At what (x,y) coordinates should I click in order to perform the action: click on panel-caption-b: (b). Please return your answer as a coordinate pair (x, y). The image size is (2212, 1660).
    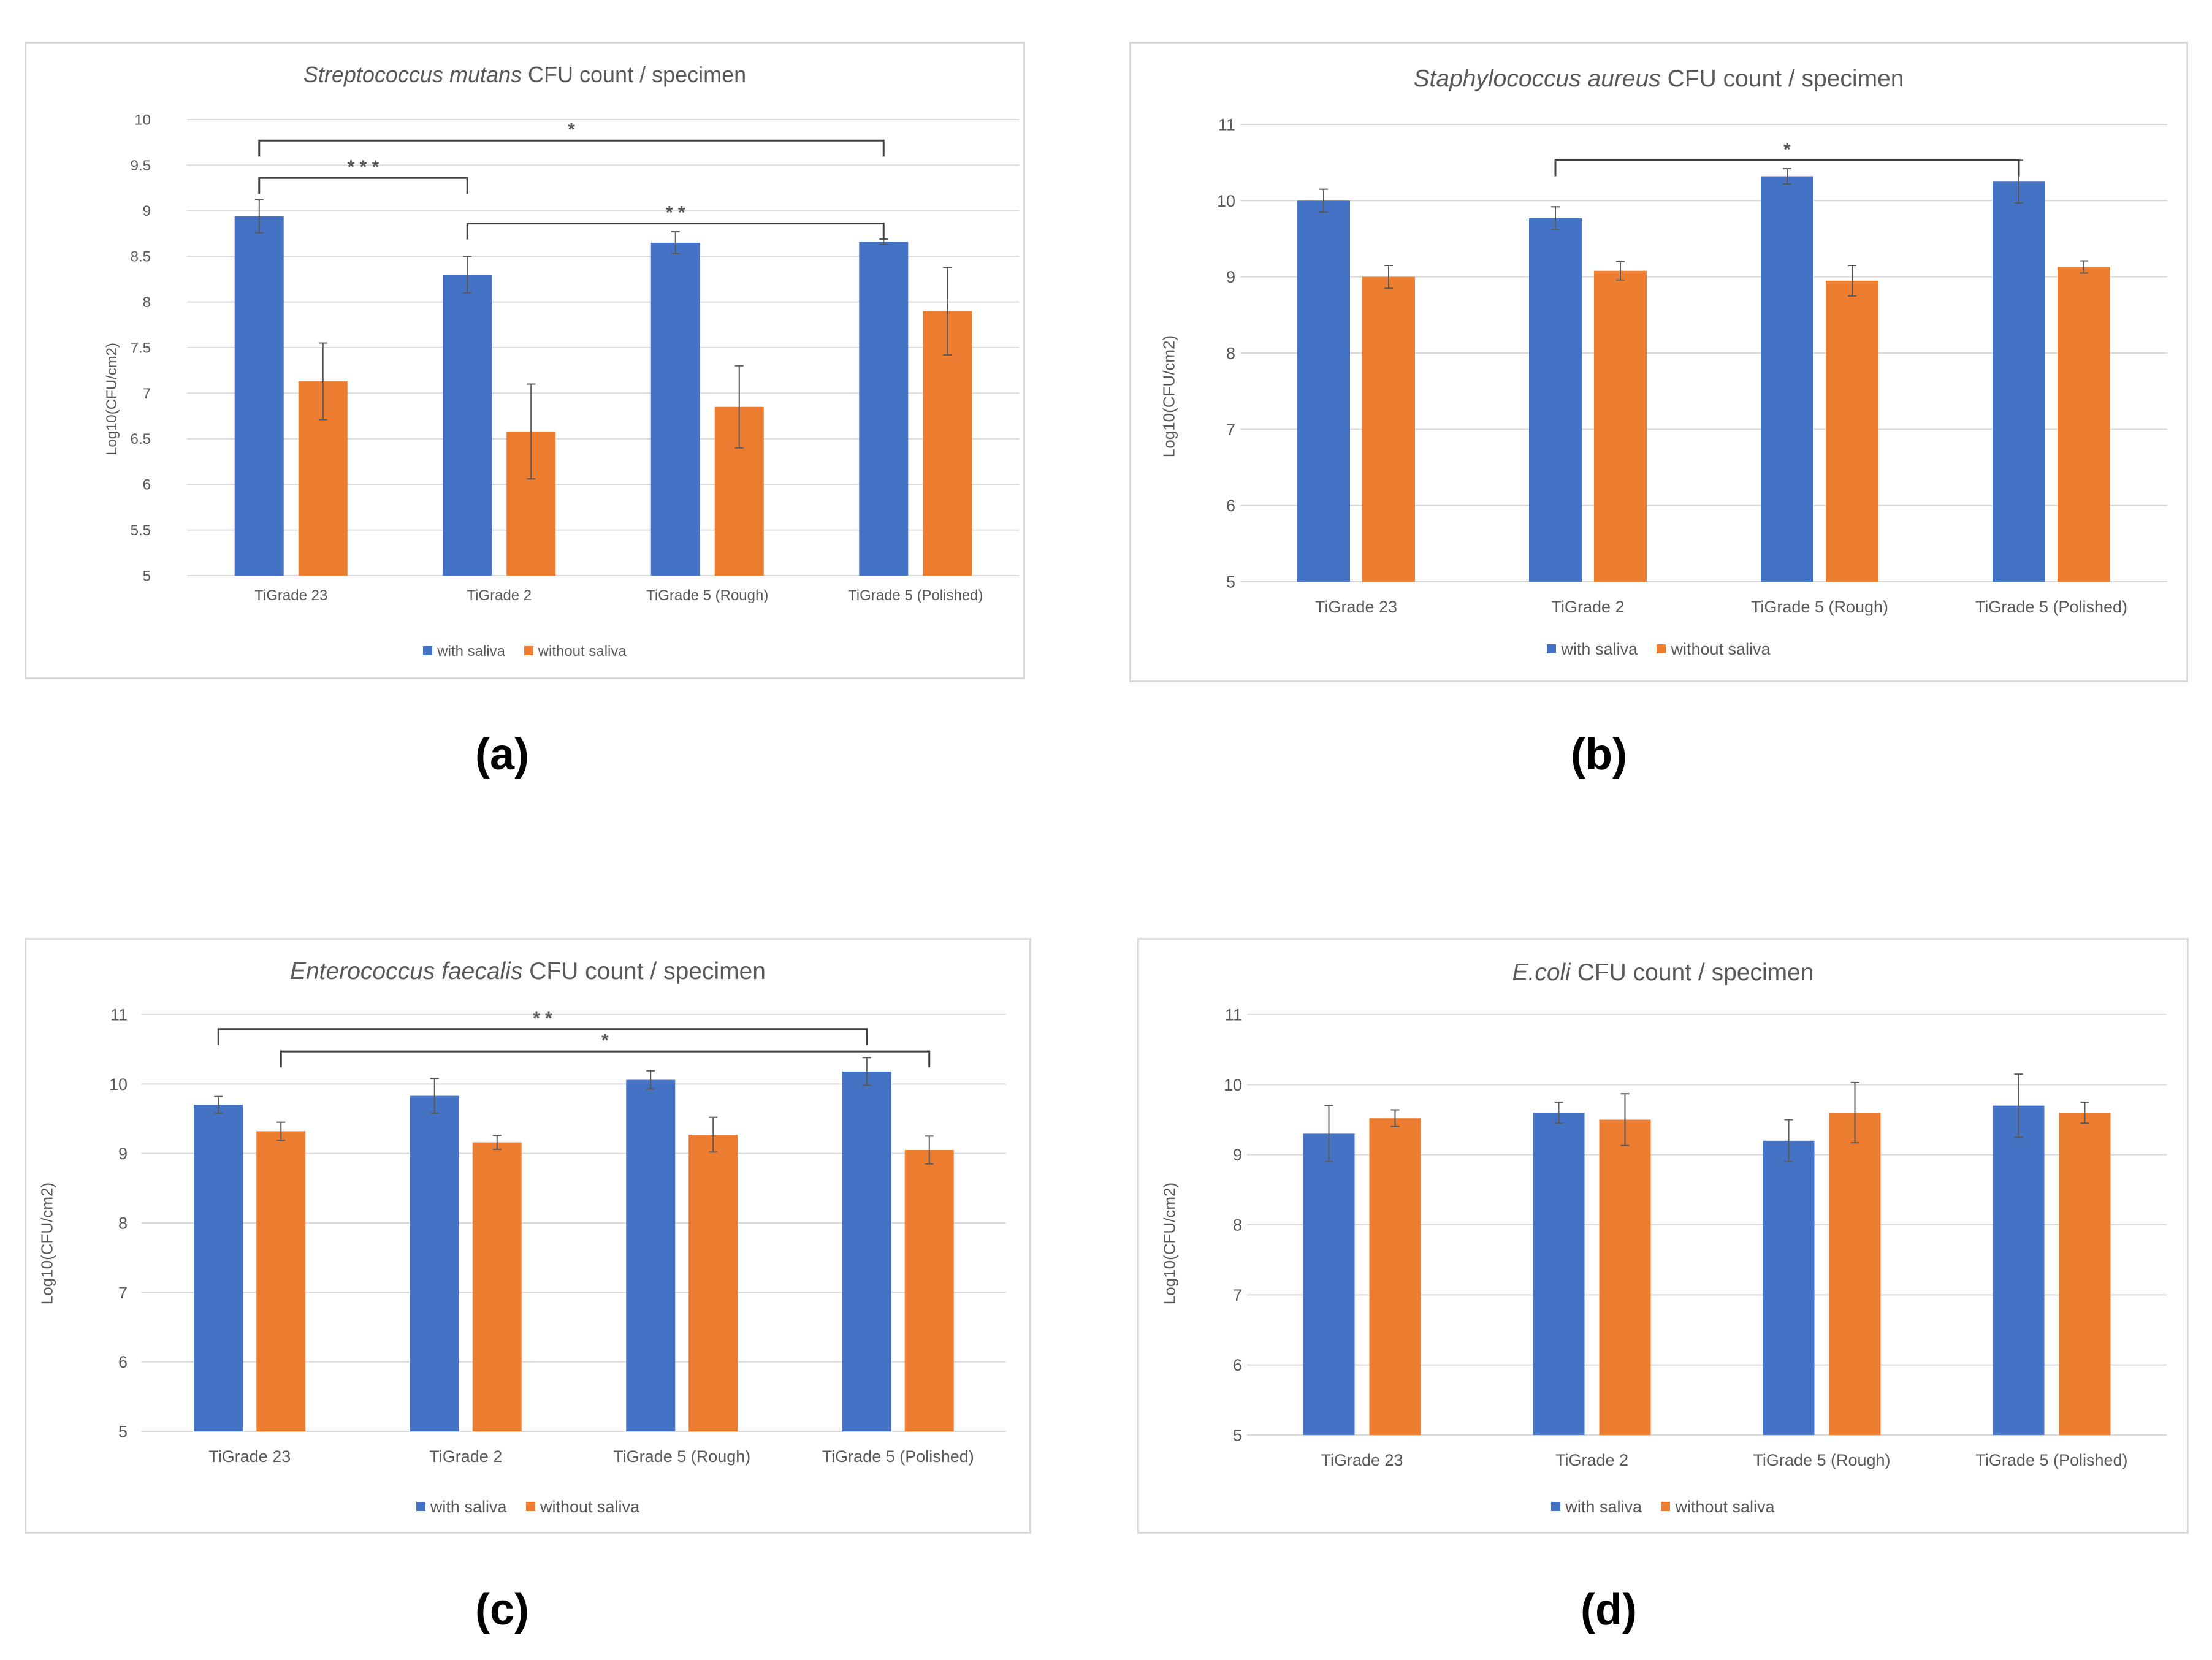
    Looking at the image, I should click on (1599, 754).